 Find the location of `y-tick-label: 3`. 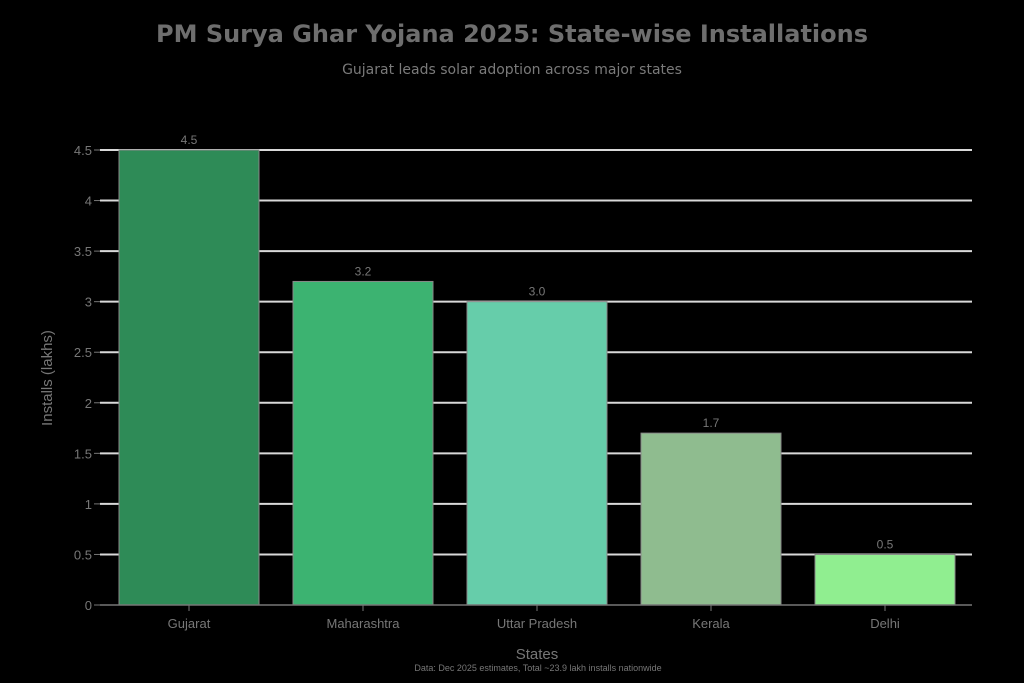

y-tick-label: 3 is located at coordinates (88, 302).